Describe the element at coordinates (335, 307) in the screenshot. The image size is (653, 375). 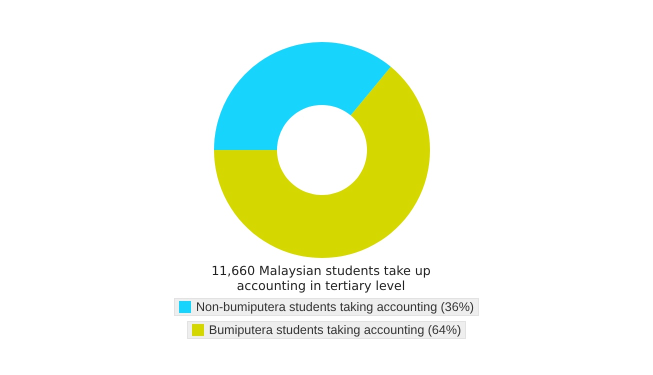
I see `legend-label: Non-bumiputera students taking accounting (36%)` at that location.